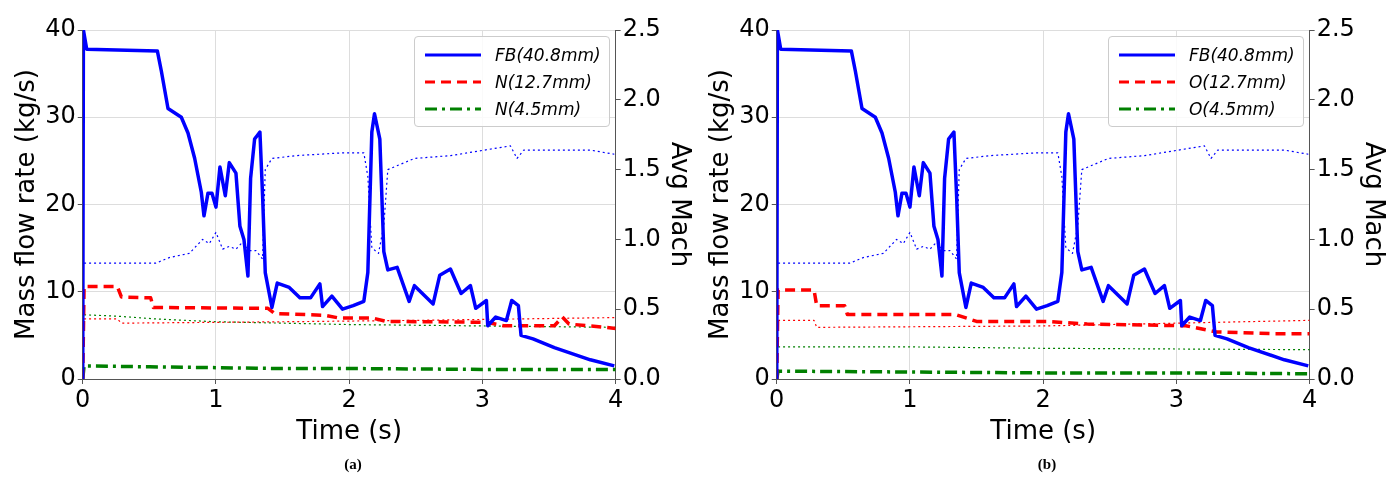 The width and height of the screenshot is (1400, 503). What do you see at coordinates (543, 81) in the screenshot?
I see `legend-label: N(12.7mm)` at bounding box center [543, 81].